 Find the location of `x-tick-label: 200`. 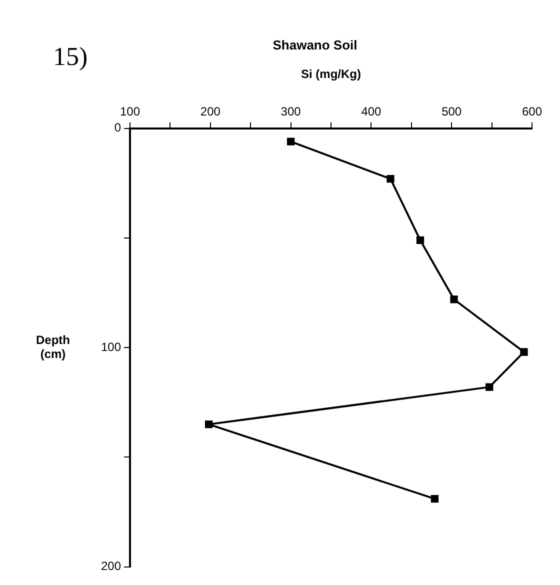

x-tick-label: 200 is located at coordinates (210, 111).